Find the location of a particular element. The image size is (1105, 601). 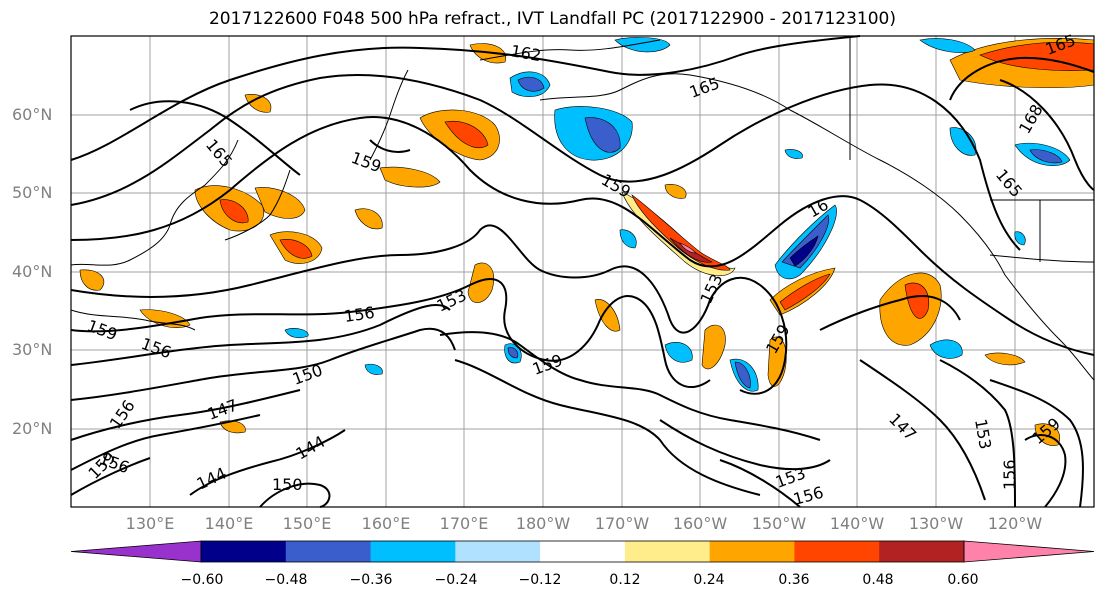

lat-label: 30°N is located at coordinates (32, 349).